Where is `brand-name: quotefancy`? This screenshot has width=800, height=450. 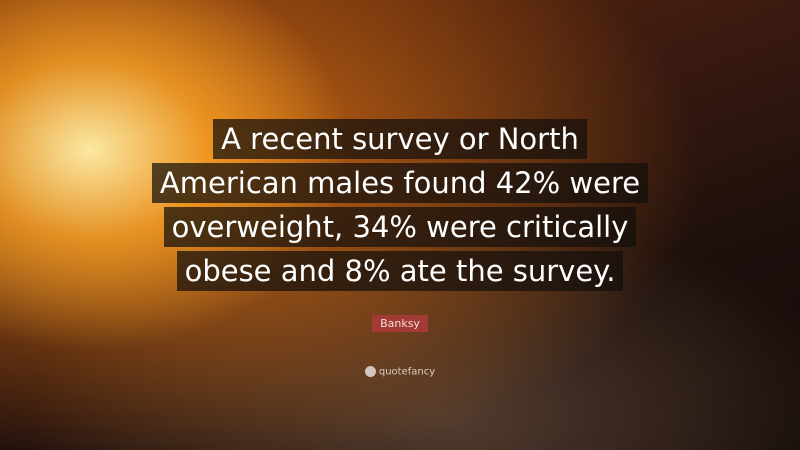
brand-name: quotefancy is located at coordinates (407, 372).